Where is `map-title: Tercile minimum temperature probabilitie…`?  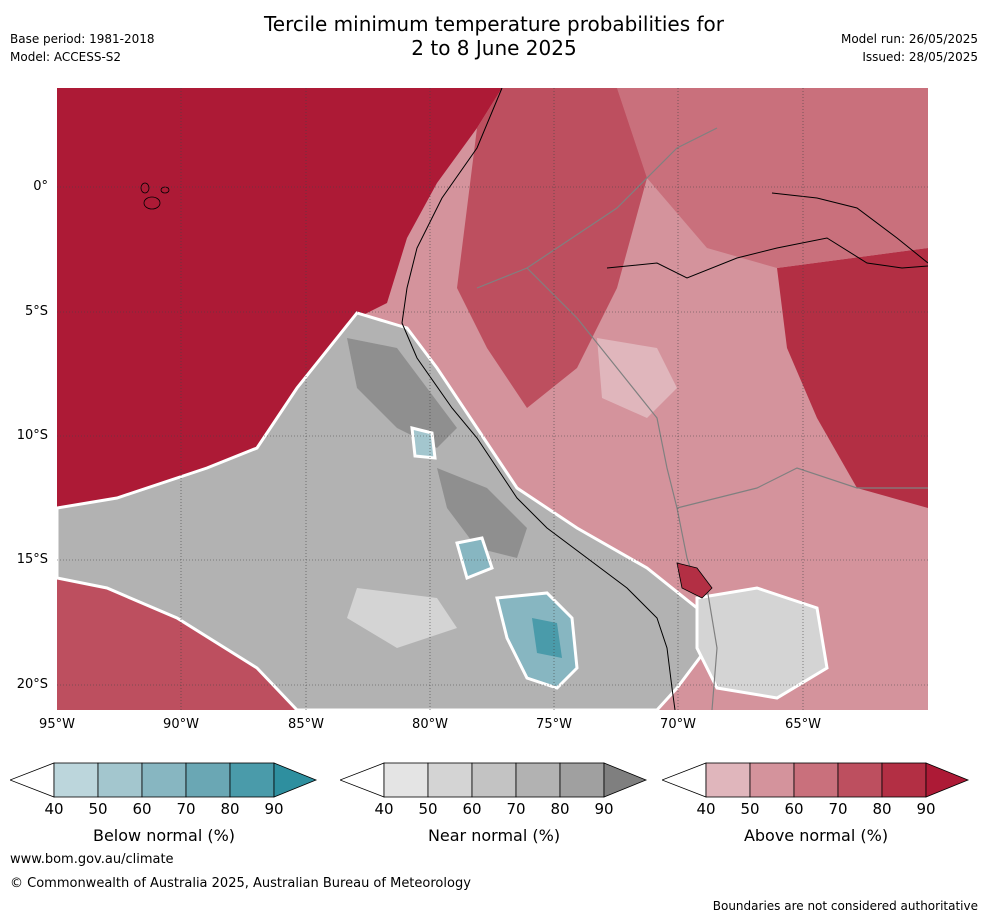
map-title: Tercile minimum temperature probabilitie… is located at coordinates (494, 36).